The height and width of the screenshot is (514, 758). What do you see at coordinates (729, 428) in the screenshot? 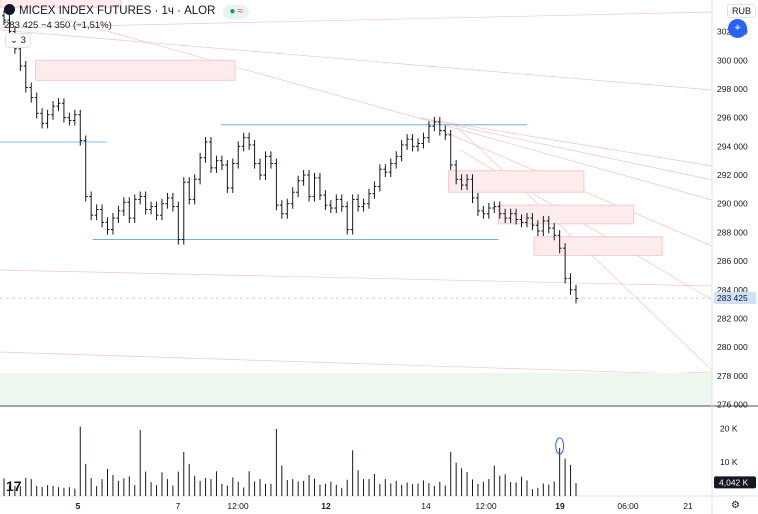
I see `volume-tick-label: 20 K` at bounding box center [729, 428].